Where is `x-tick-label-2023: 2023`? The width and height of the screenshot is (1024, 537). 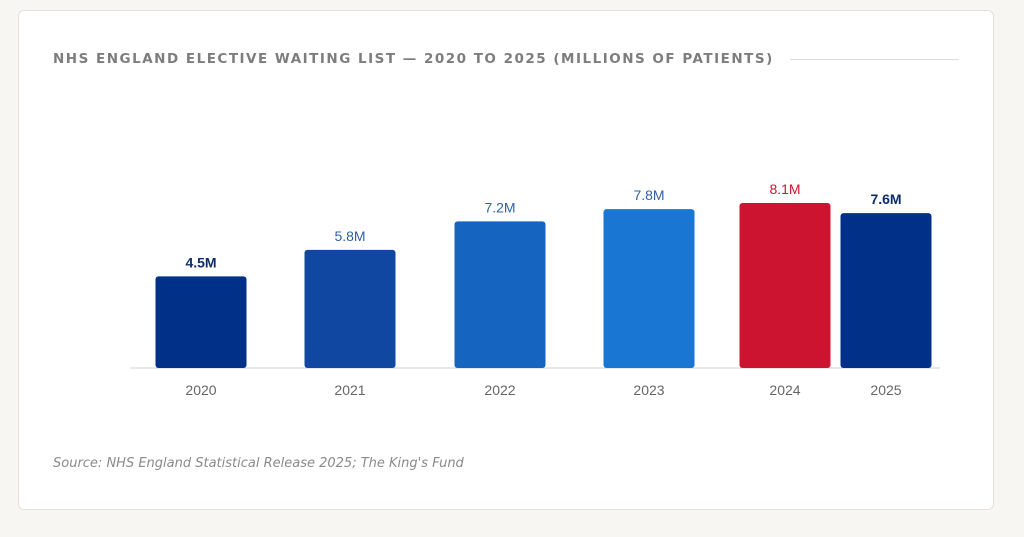 x-tick-label-2023: 2023 is located at coordinates (648, 390).